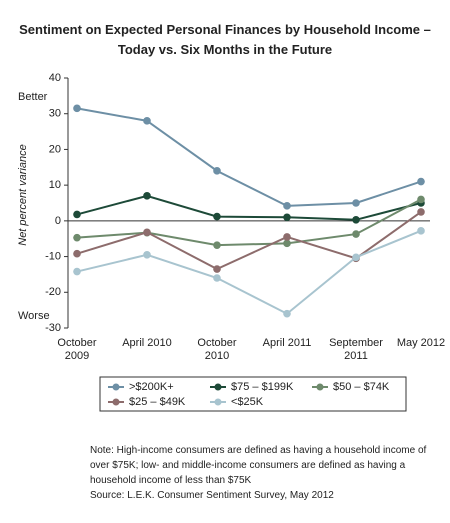 Image resolution: width=450 pixels, height=523 pixels. What do you see at coordinates (361, 387) in the screenshot?
I see `legend-label: $50 – $74K` at bounding box center [361, 387].